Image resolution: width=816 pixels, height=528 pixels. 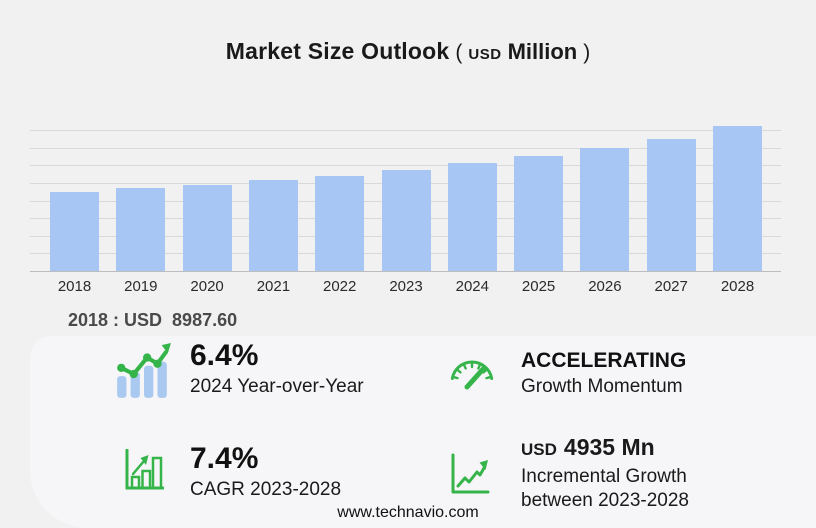 I want to click on x-axis-label: 2019, so click(x=141, y=286).